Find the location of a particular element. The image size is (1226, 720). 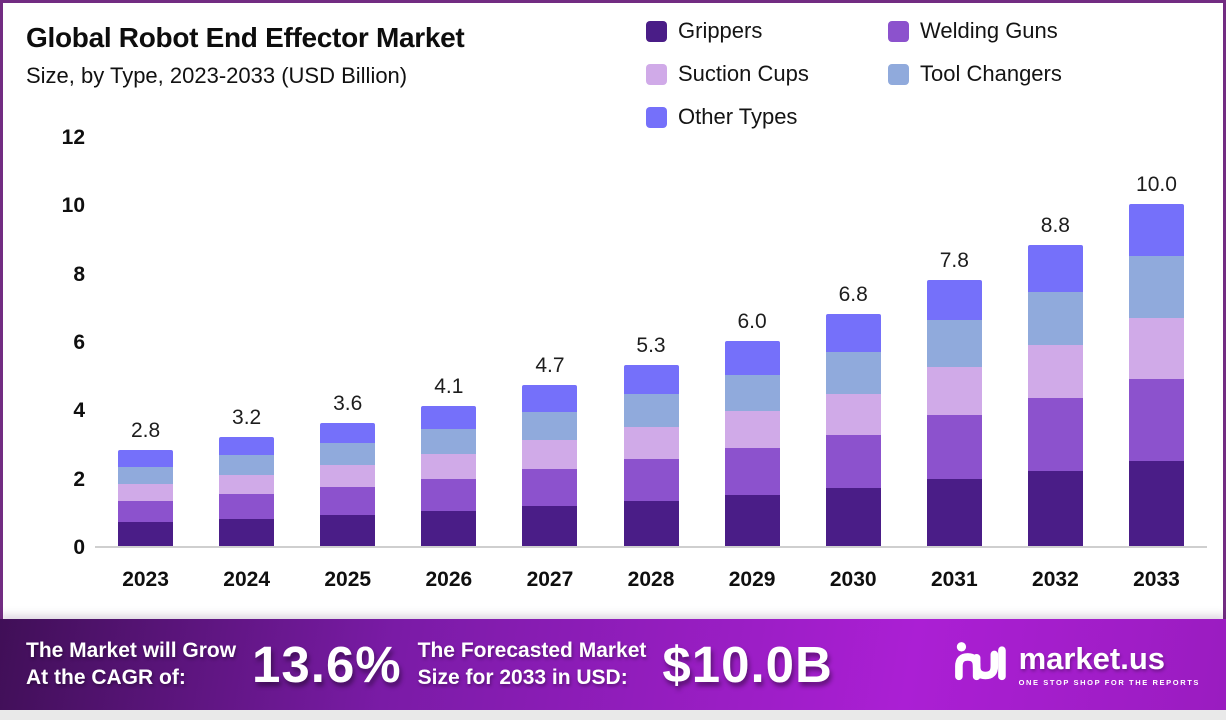

x-axis-label: 2027 is located at coordinates (550, 579).